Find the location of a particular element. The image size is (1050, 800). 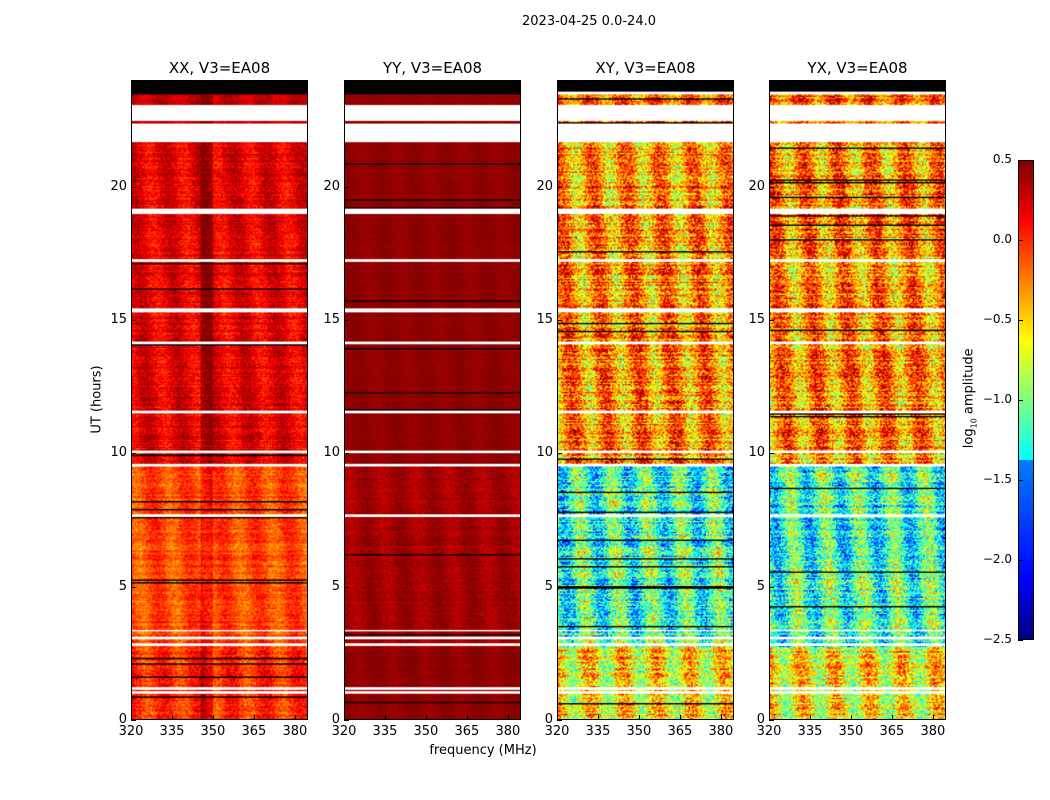

x-axis-label: frequency (MHz) is located at coordinates (483, 750).